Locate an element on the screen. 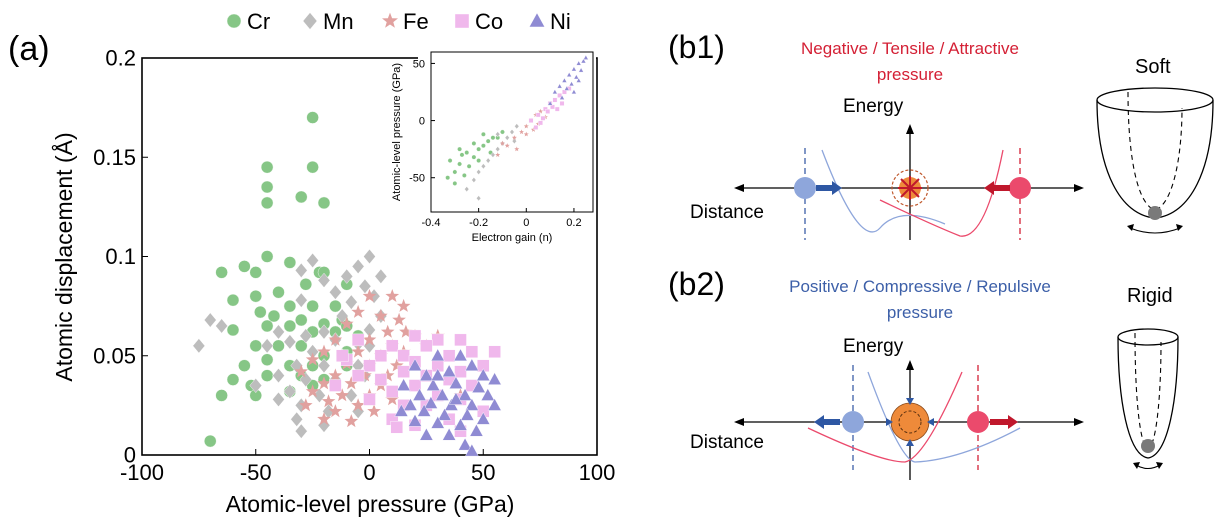 The image size is (1227, 524). inset-xtick-label: -0.2 is located at coordinates (478, 223).